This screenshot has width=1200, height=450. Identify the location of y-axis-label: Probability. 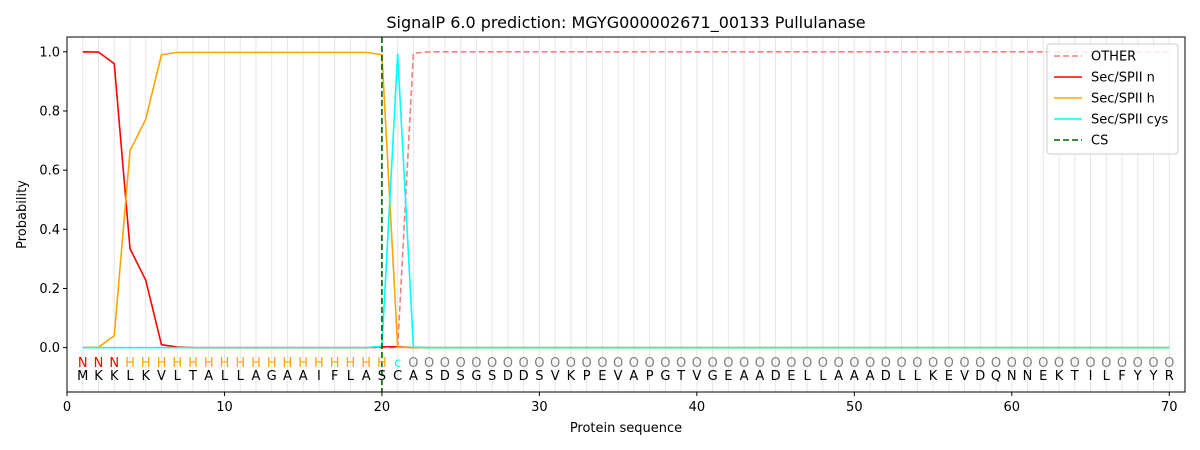
(22, 214).